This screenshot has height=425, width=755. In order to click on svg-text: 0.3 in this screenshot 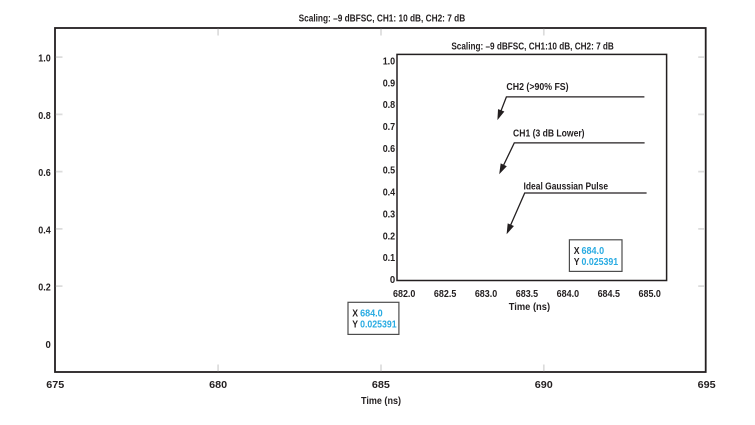, I will do `click(389, 214)`.